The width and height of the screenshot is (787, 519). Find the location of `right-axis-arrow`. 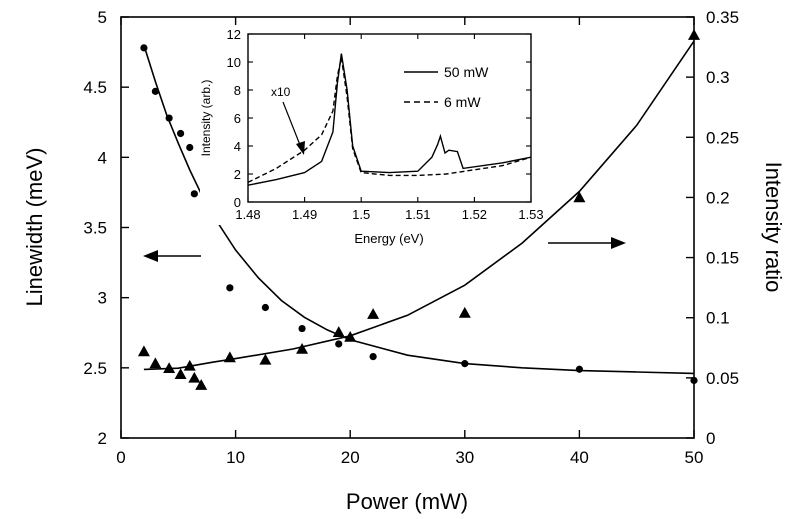

right-axis-arrow is located at coordinates (587, 243).